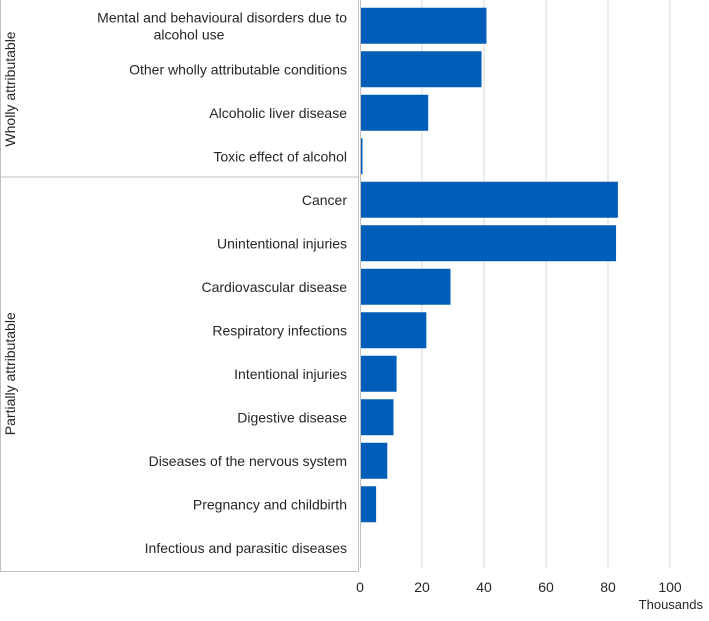 The height and width of the screenshot is (621, 709). Describe the element at coordinates (292, 417) in the screenshot. I see `category-label: Digestive disease` at that location.